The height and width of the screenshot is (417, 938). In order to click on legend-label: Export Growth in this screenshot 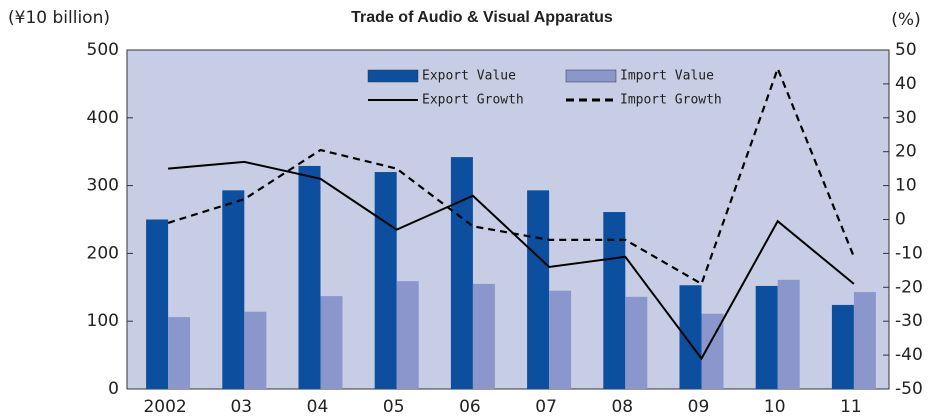, I will do `click(473, 100)`.